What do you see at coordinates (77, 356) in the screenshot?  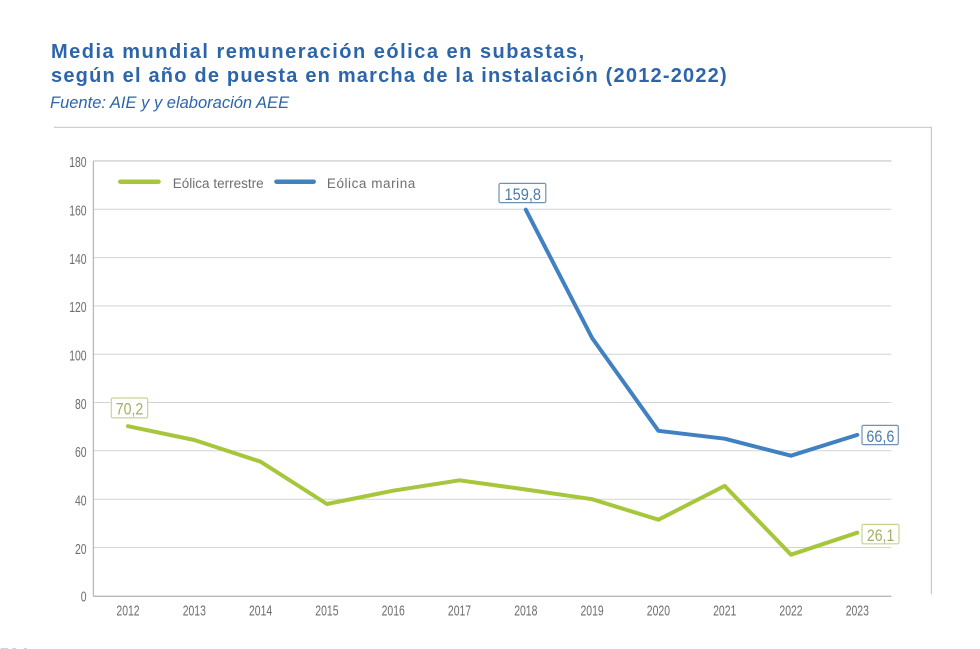 I see `svg-text: 100` at bounding box center [77, 356].